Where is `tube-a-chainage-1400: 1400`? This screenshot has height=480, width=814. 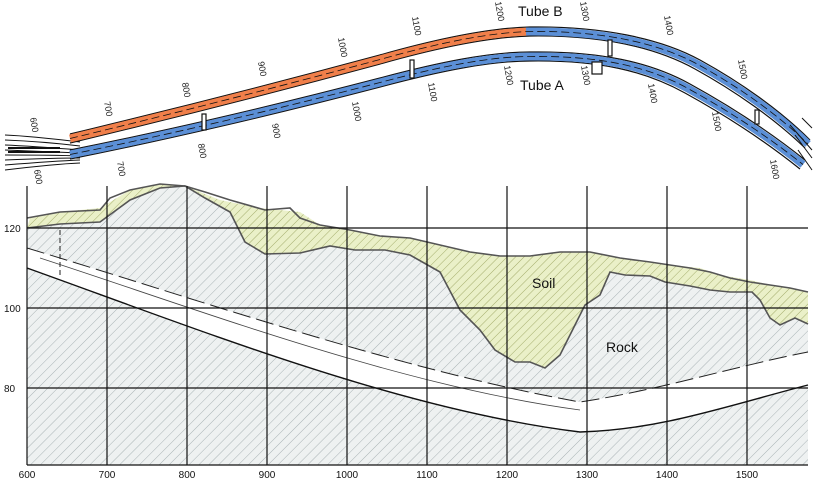 tube-a-chainage-1400: 1400 is located at coordinates (652, 93).